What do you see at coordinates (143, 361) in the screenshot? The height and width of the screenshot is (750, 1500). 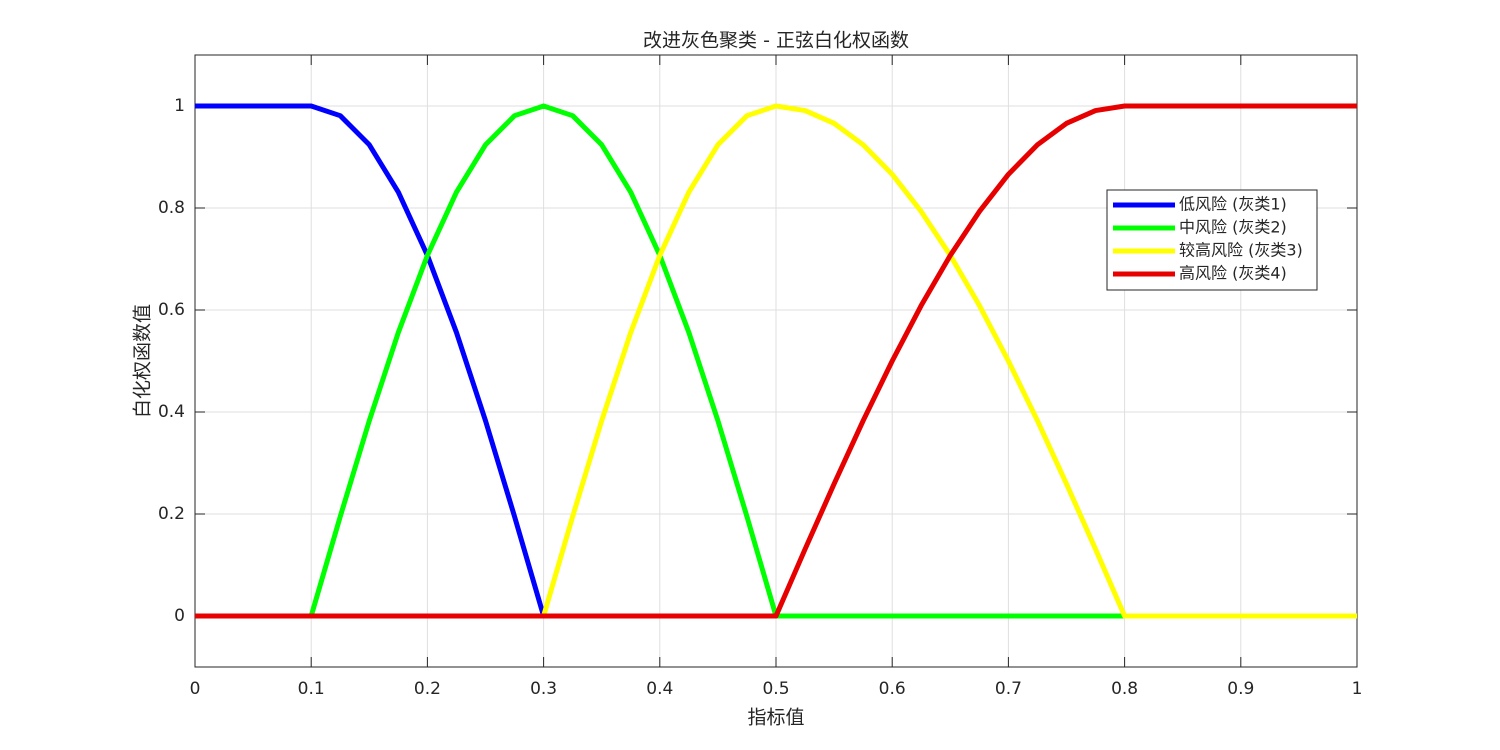 I see `y-axis-label: 白化权函数值` at bounding box center [143, 361].